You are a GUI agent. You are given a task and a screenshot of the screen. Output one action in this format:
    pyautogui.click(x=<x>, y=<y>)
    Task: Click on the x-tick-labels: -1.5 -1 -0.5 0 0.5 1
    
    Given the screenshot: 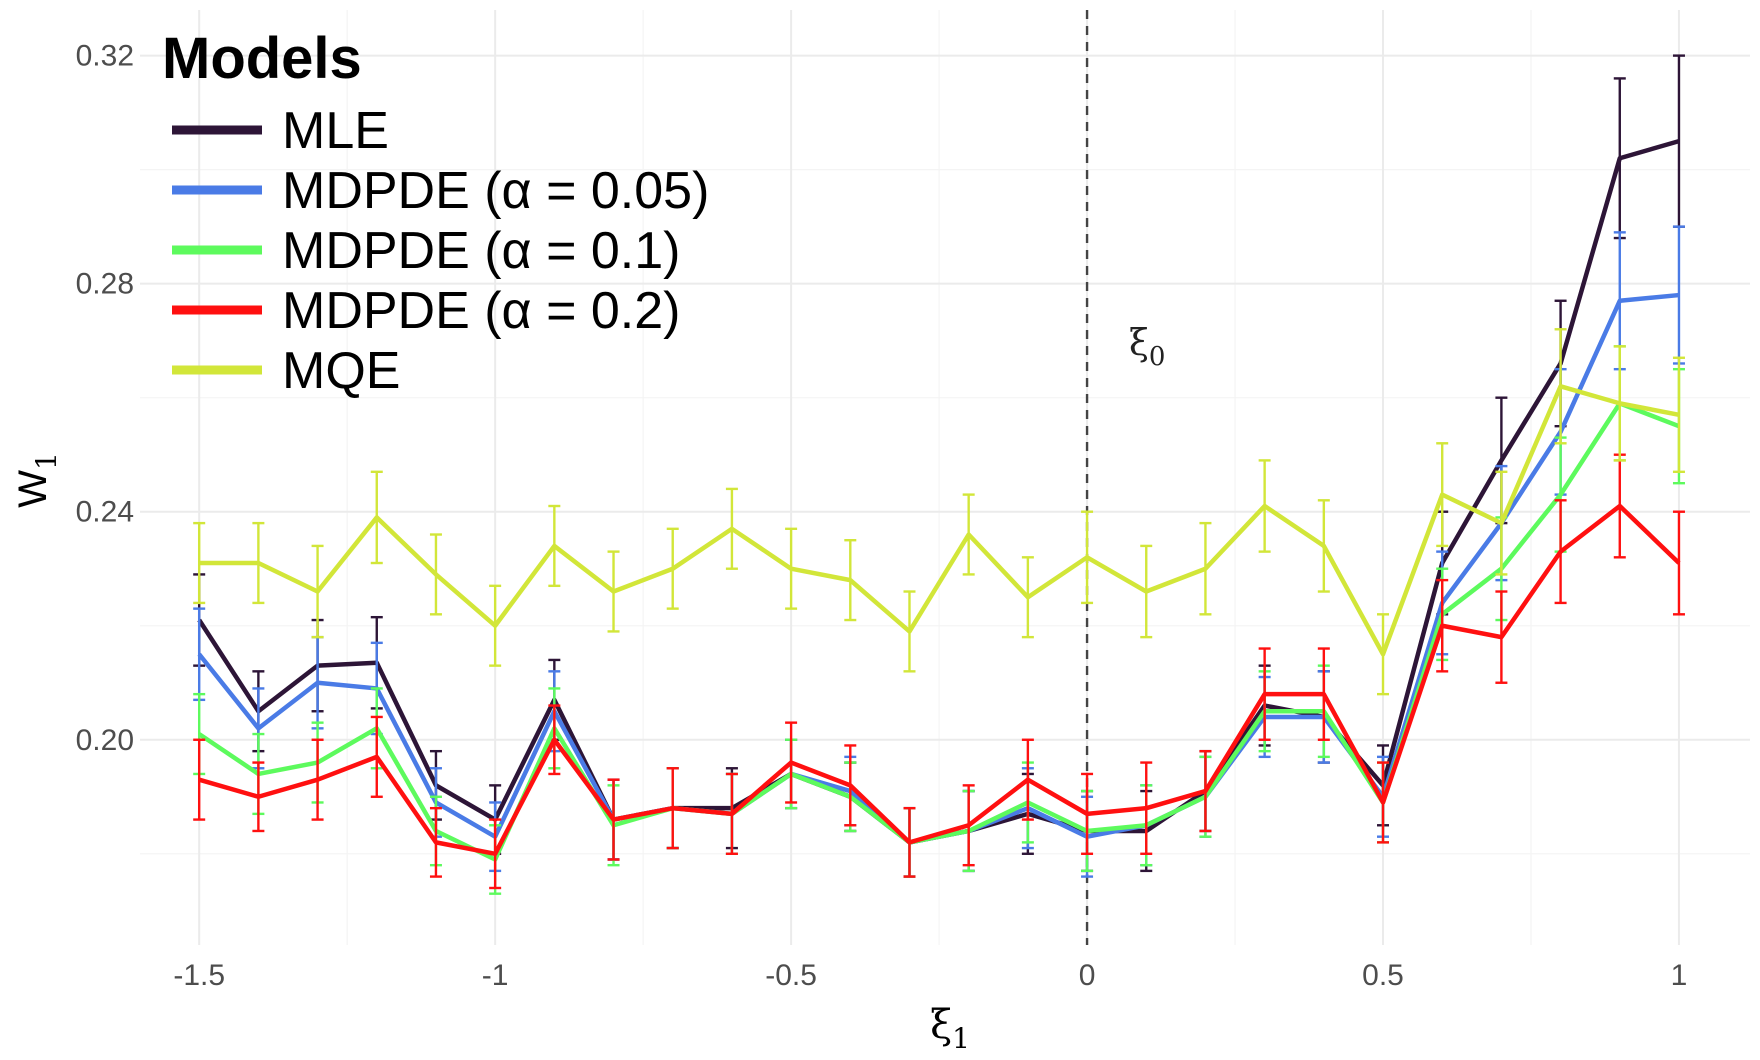 What is the action you would take?
    pyautogui.click(x=930, y=975)
    